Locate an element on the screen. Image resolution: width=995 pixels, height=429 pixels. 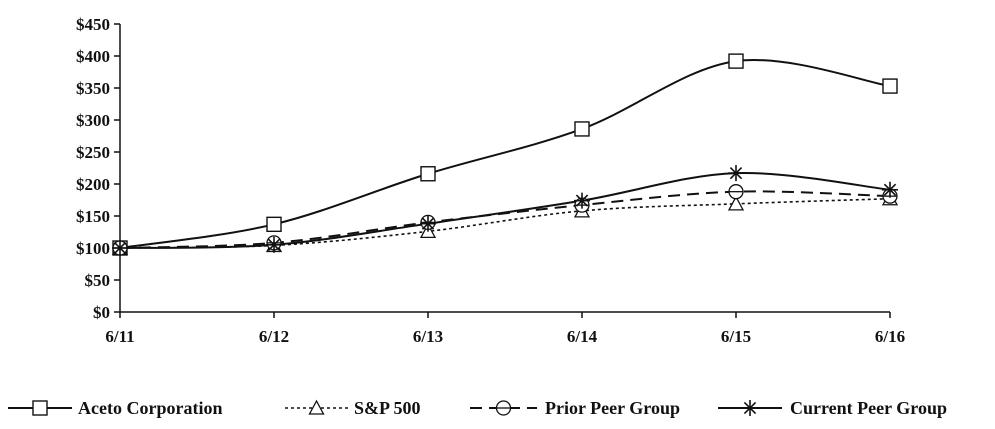
legend-item: Aceto Corporation is located at coordinates (115, 408).